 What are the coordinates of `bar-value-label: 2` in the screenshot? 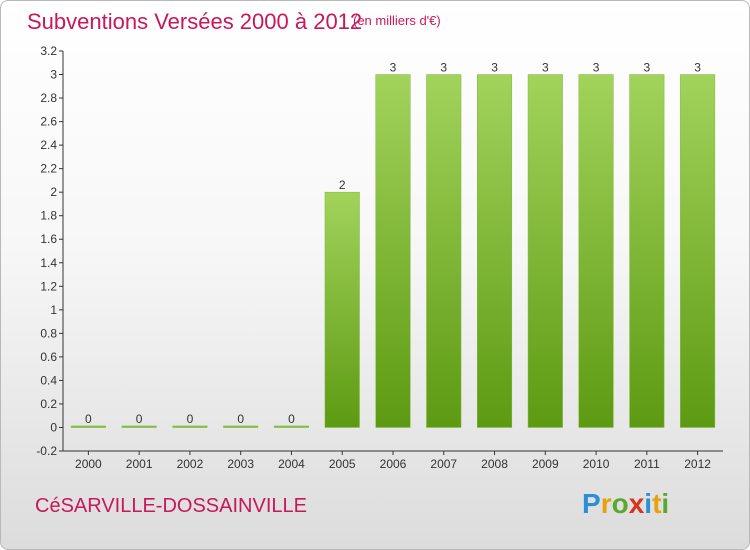 It's located at (342, 185).